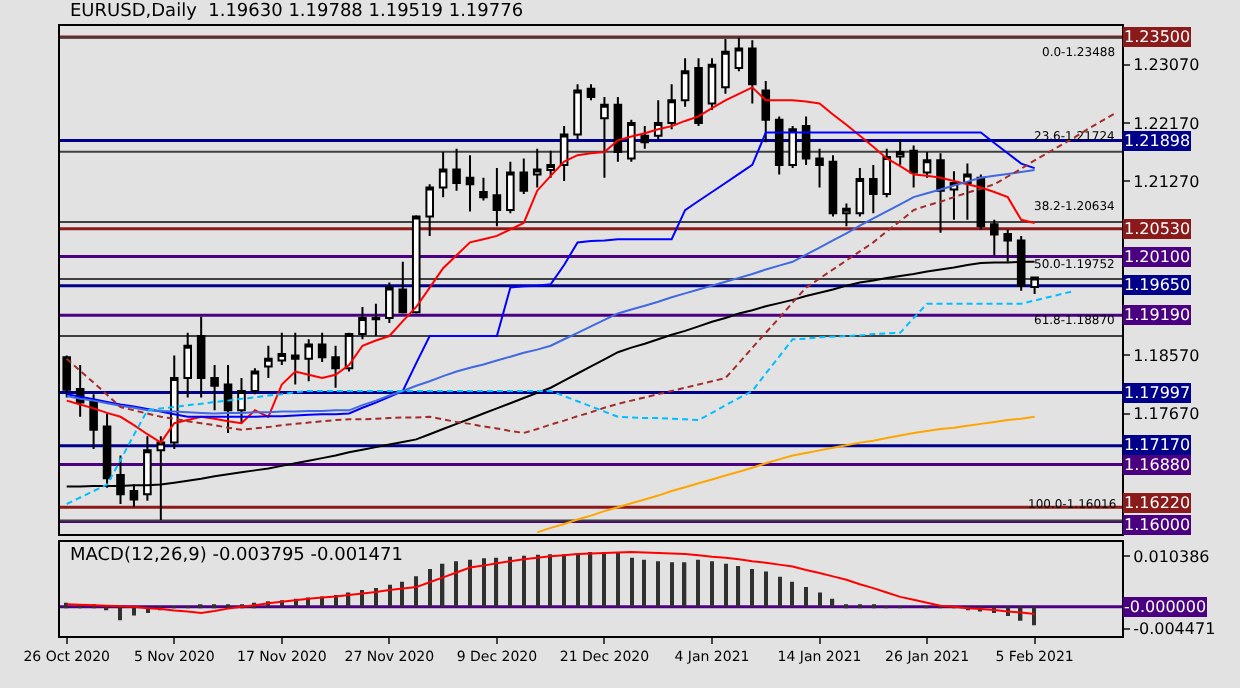 The height and width of the screenshot is (688, 1240). Describe the element at coordinates (1157, 141) in the screenshot. I see `ref-line-label: 1.21898` at that location.